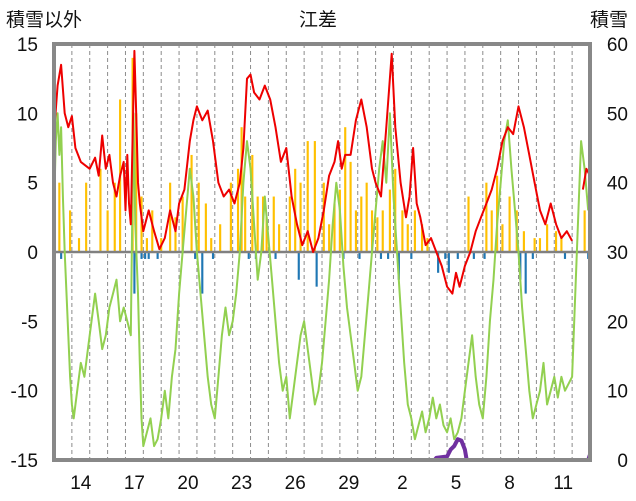 The height and width of the screenshot is (501, 636). I want to click on left-y-tick-label: 5, so click(32, 184).